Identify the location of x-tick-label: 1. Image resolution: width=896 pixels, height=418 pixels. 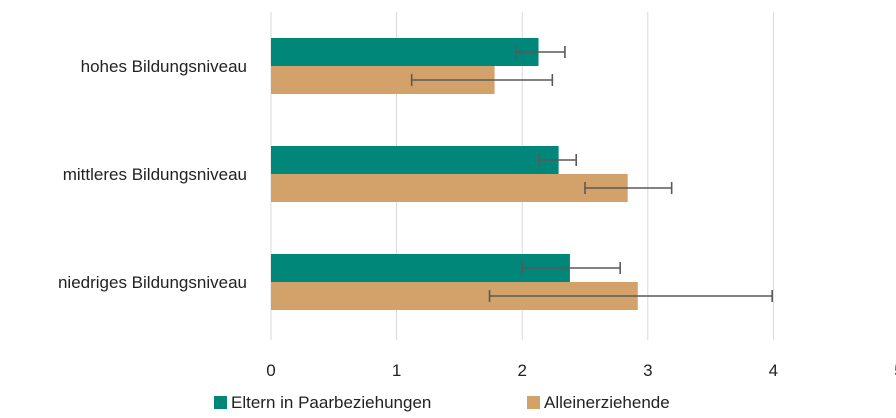
(396, 370).